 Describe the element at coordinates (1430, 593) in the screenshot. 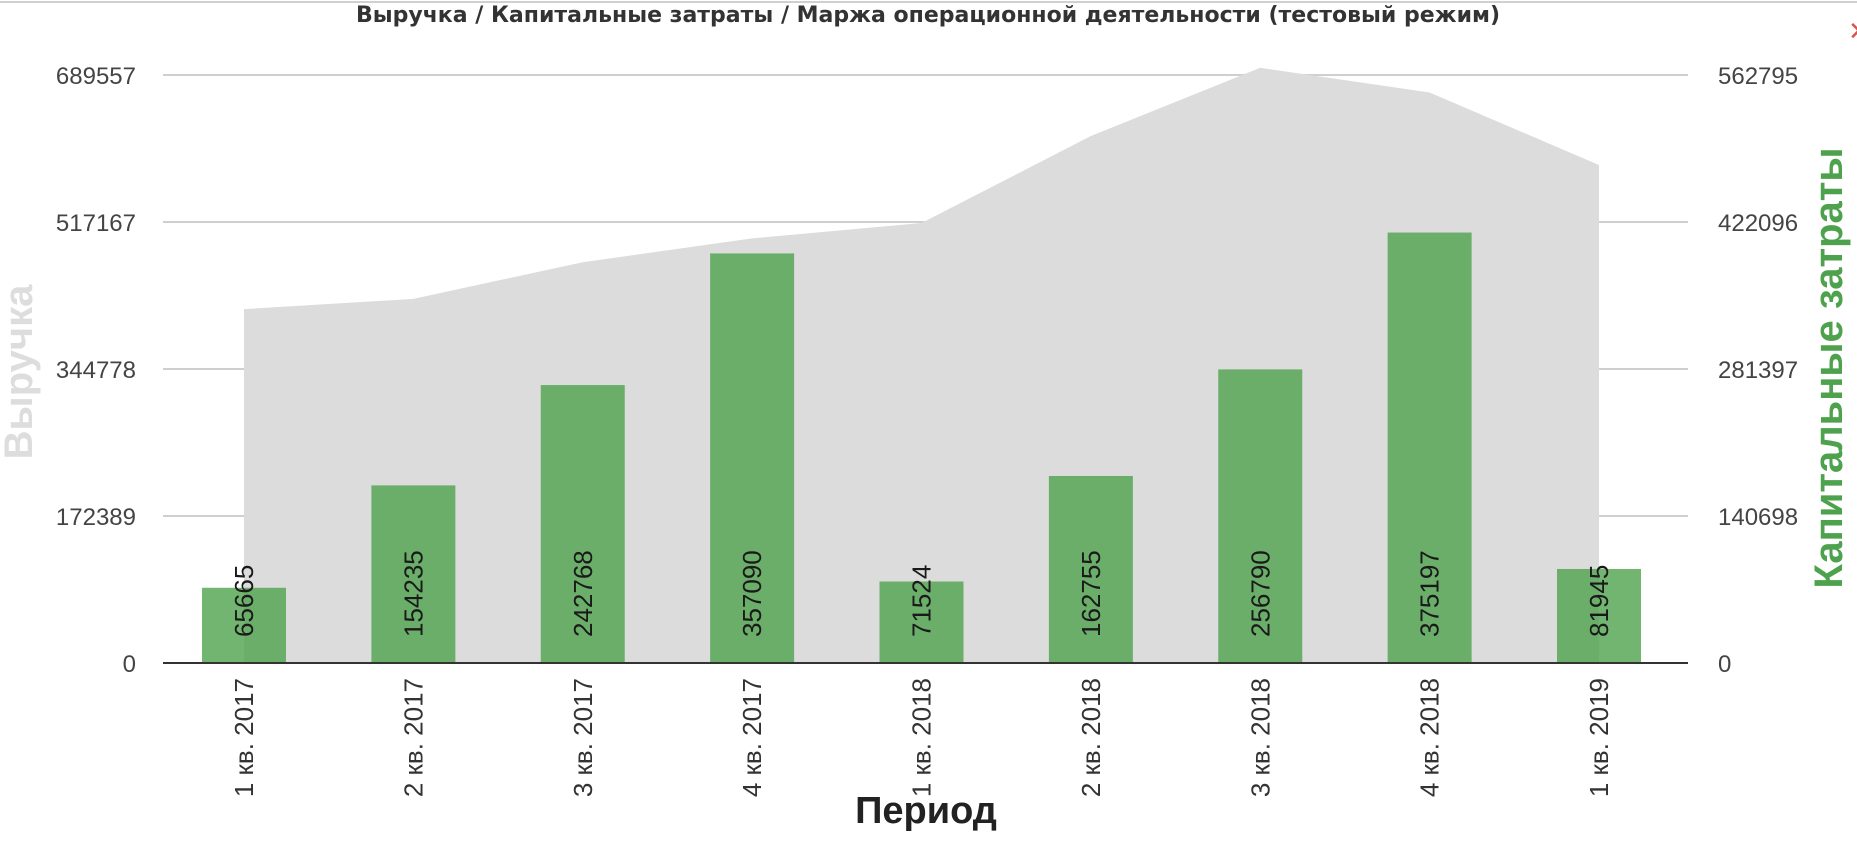

I see `bar-data-label: 375197` at that location.